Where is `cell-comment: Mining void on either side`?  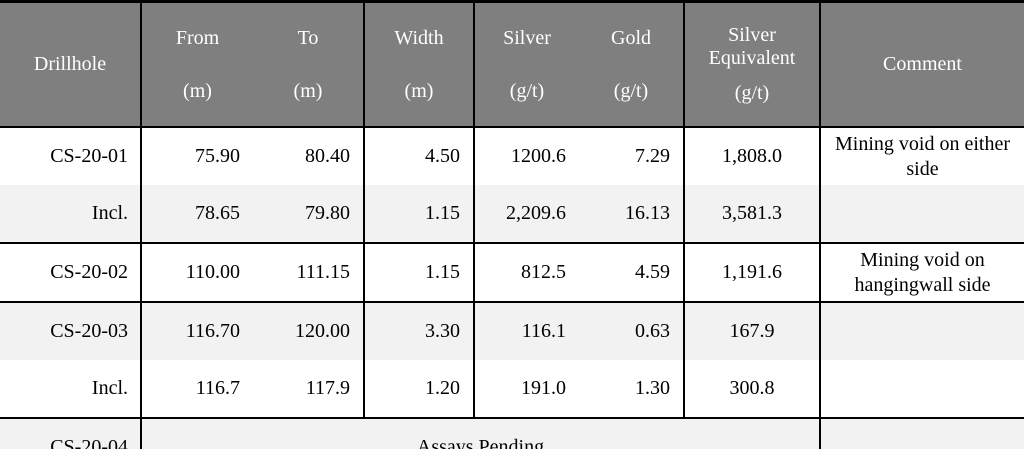
cell-comment: Mining void on either side is located at coordinates (921, 156).